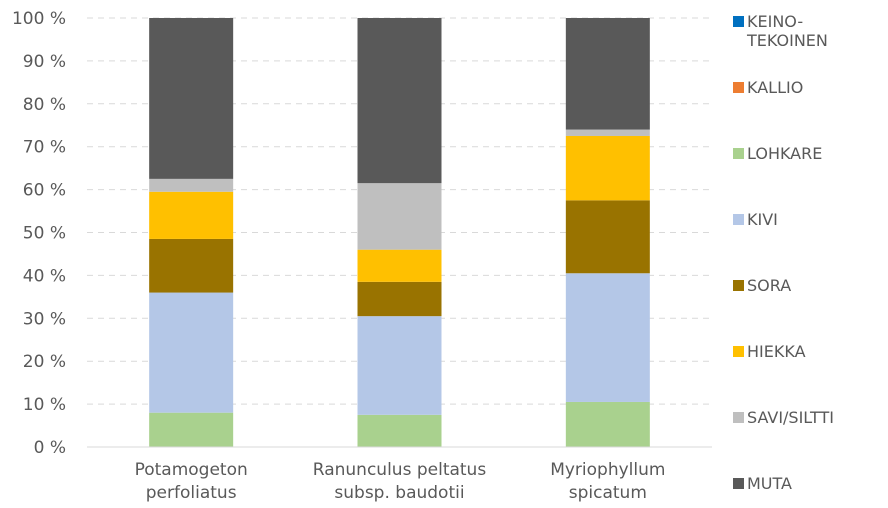 This screenshot has height=508, width=888. I want to click on legend-item: MUTA, so click(762, 483).